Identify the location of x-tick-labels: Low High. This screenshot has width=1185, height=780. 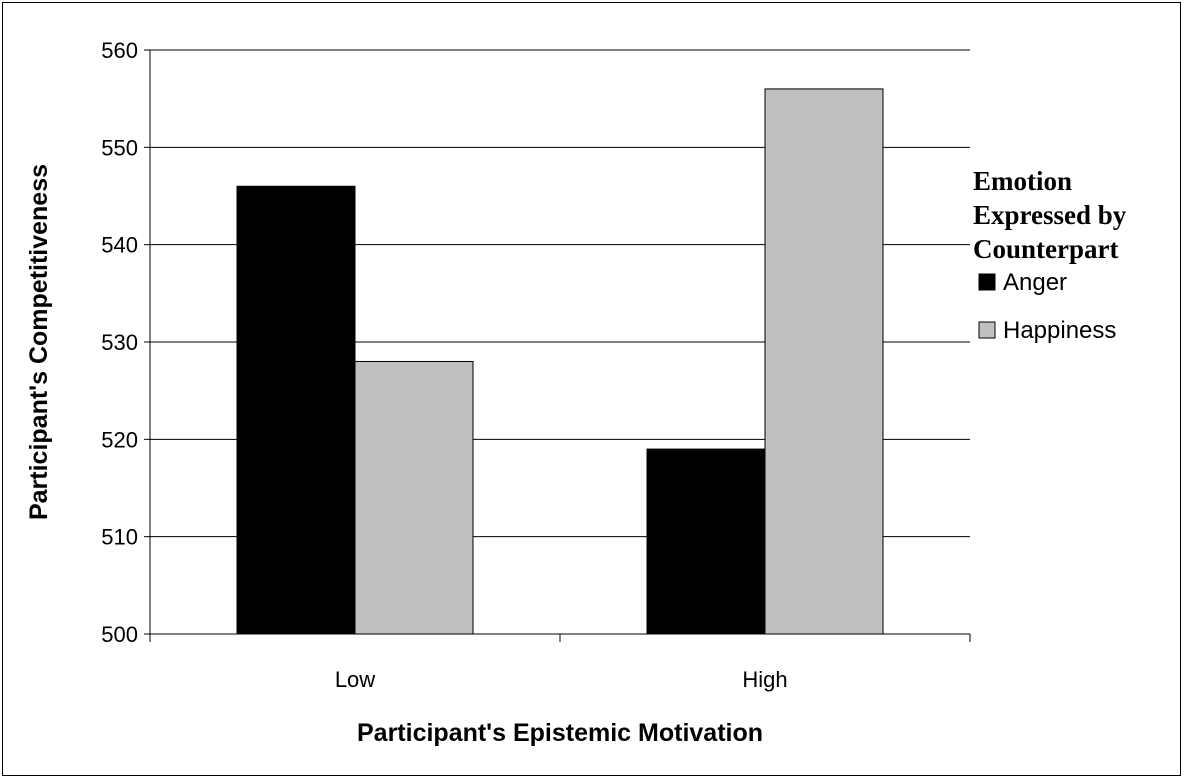
(561, 679).